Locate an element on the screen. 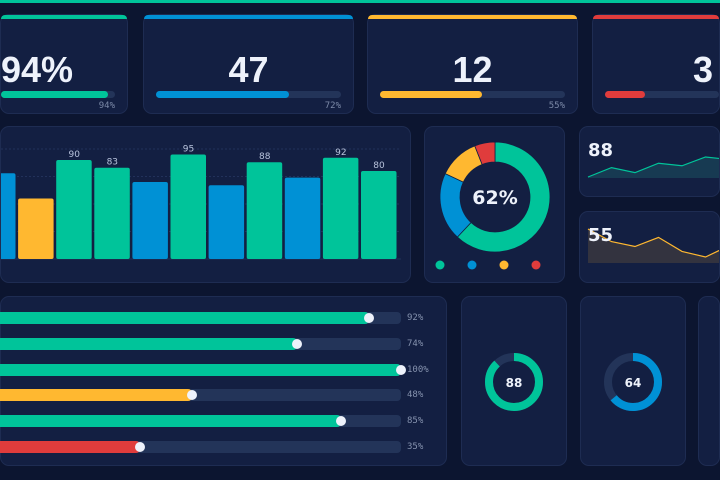 This screenshot has width=720, height=480. bar-value-label: 83 is located at coordinates (112, 163).